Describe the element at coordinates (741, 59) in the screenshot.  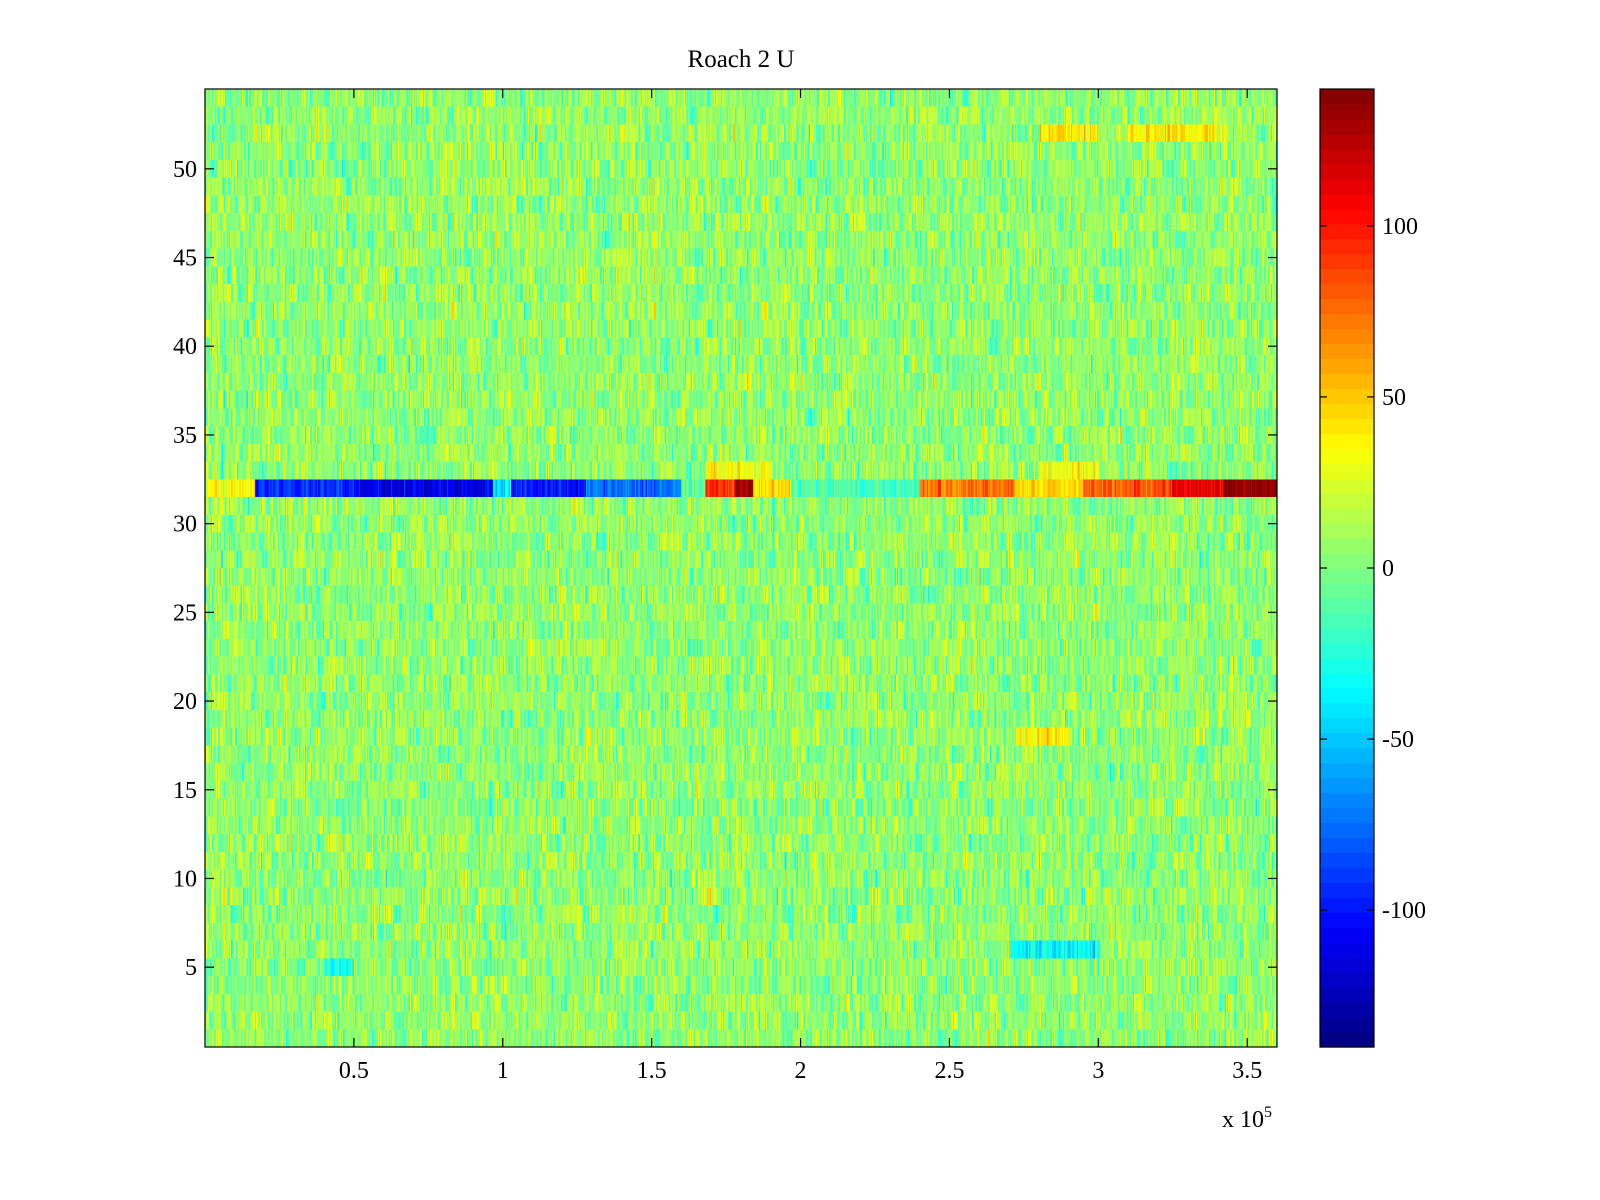
I see `chart-title: Roach 2 U` at that location.